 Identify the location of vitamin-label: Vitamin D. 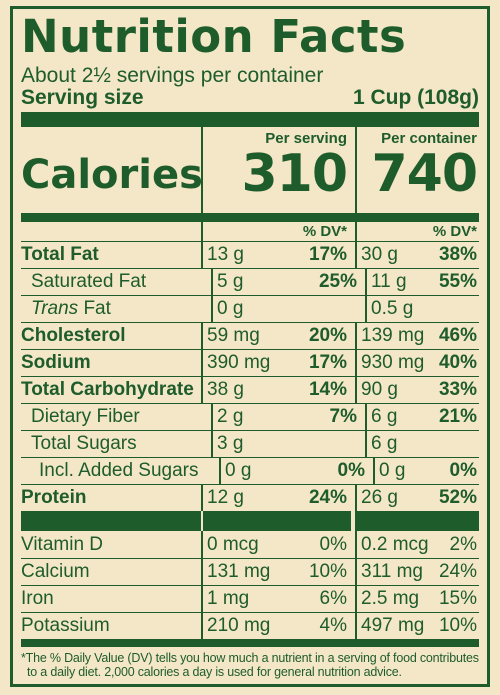
(62, 544).